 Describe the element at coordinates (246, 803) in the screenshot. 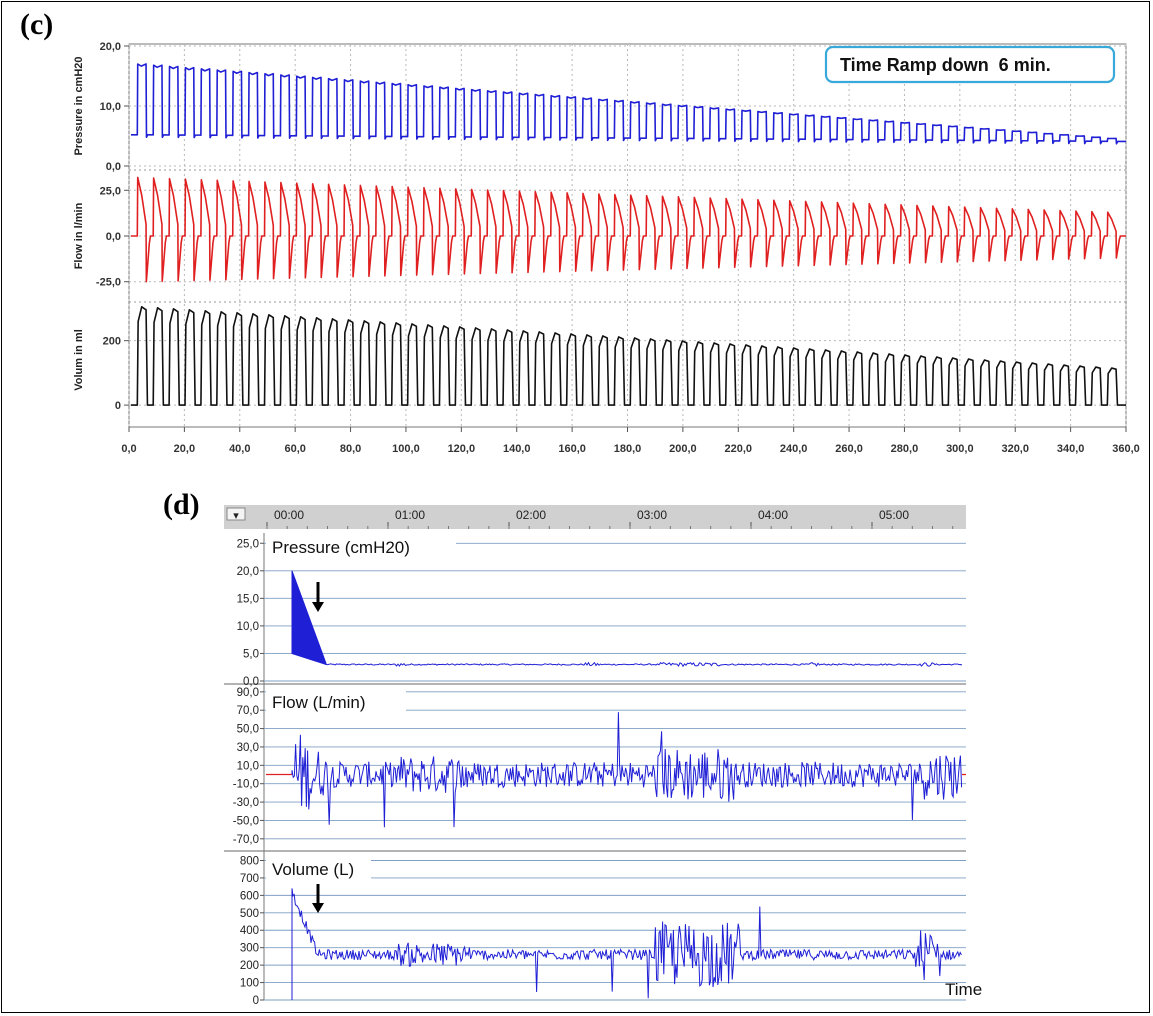

I see `y-tick-label: -30,0` at that location.